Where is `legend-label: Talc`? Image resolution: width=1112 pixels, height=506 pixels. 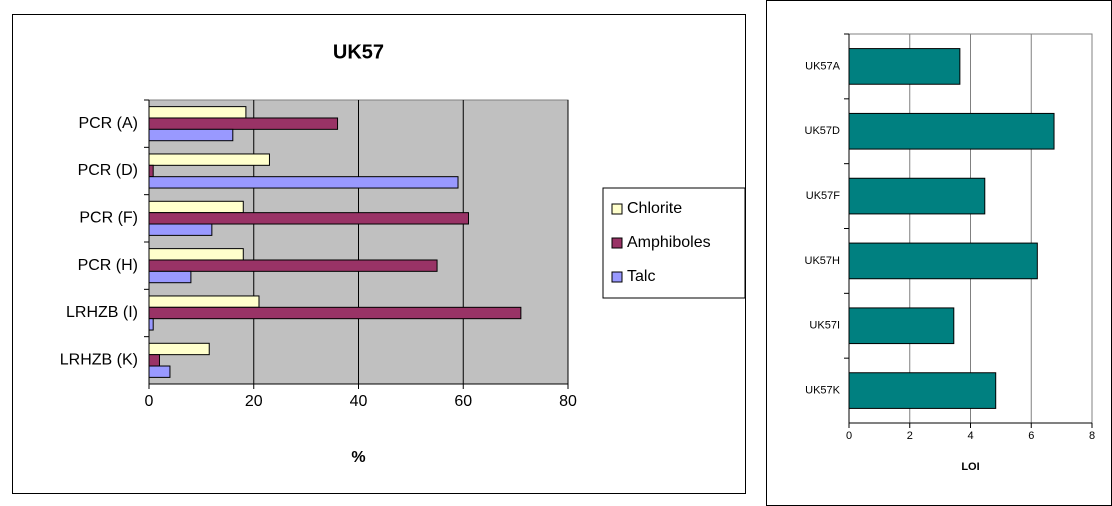 legend-label: Talc is located at coordinates (641, 276).